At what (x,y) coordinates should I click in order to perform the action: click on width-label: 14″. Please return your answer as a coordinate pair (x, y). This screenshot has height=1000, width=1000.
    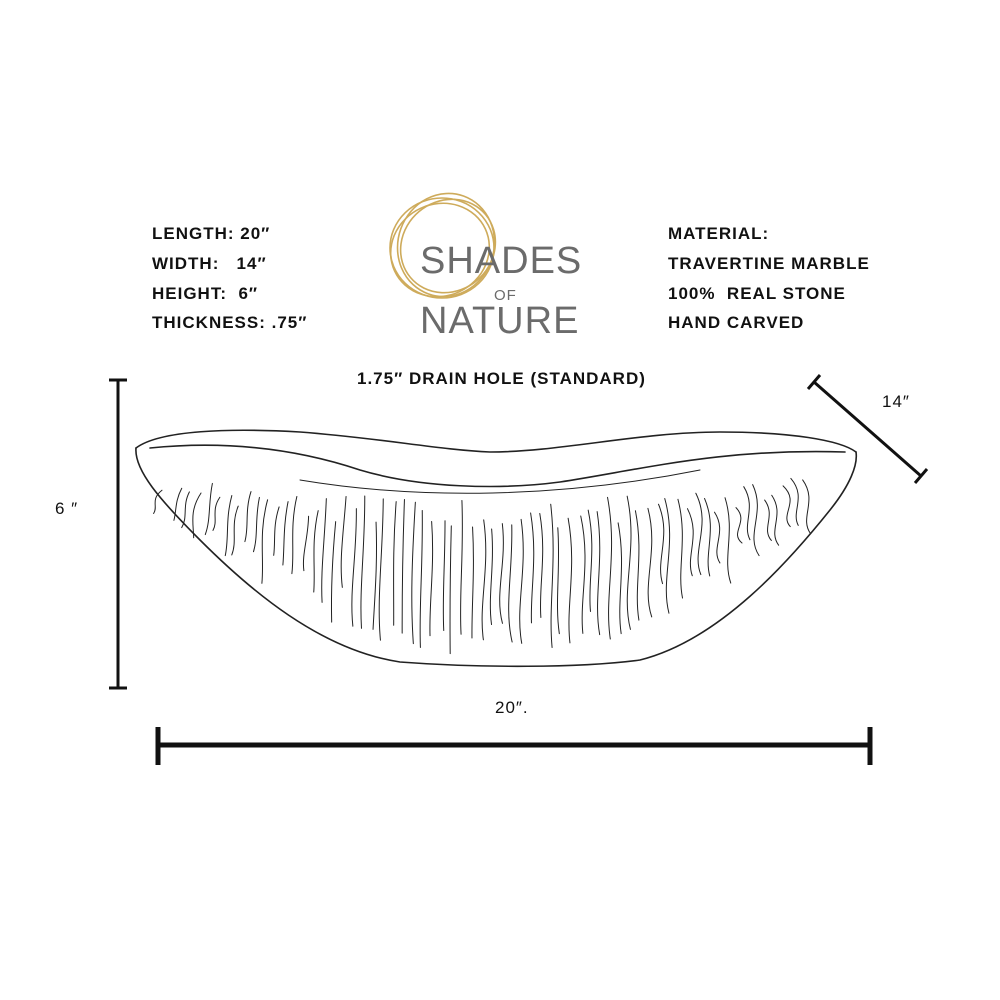
    Looking at the image, I should click on (896, 401).